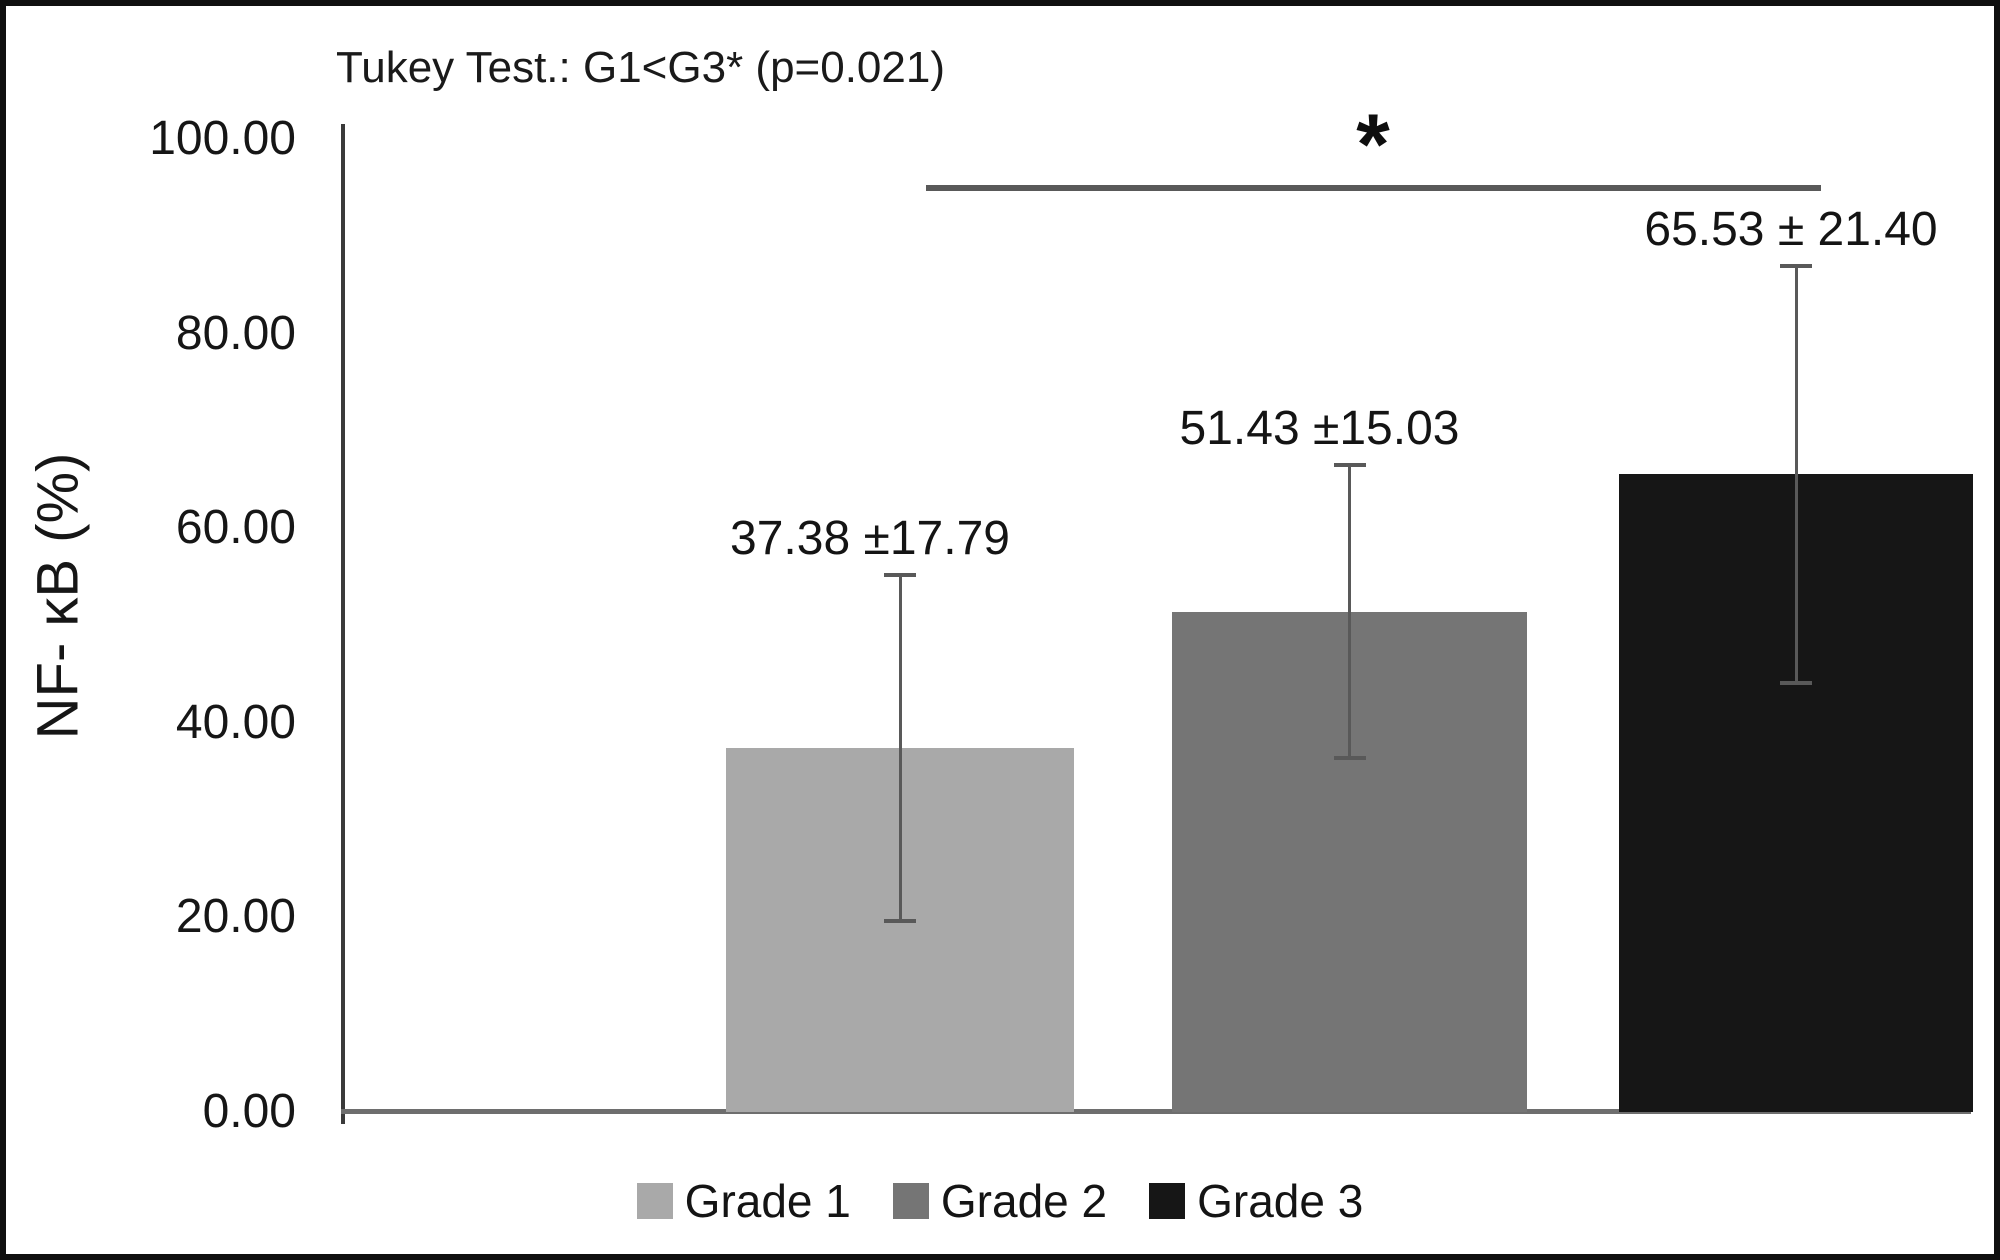  I want to click on legend-label: Grade 2, so click(1024, 1201).